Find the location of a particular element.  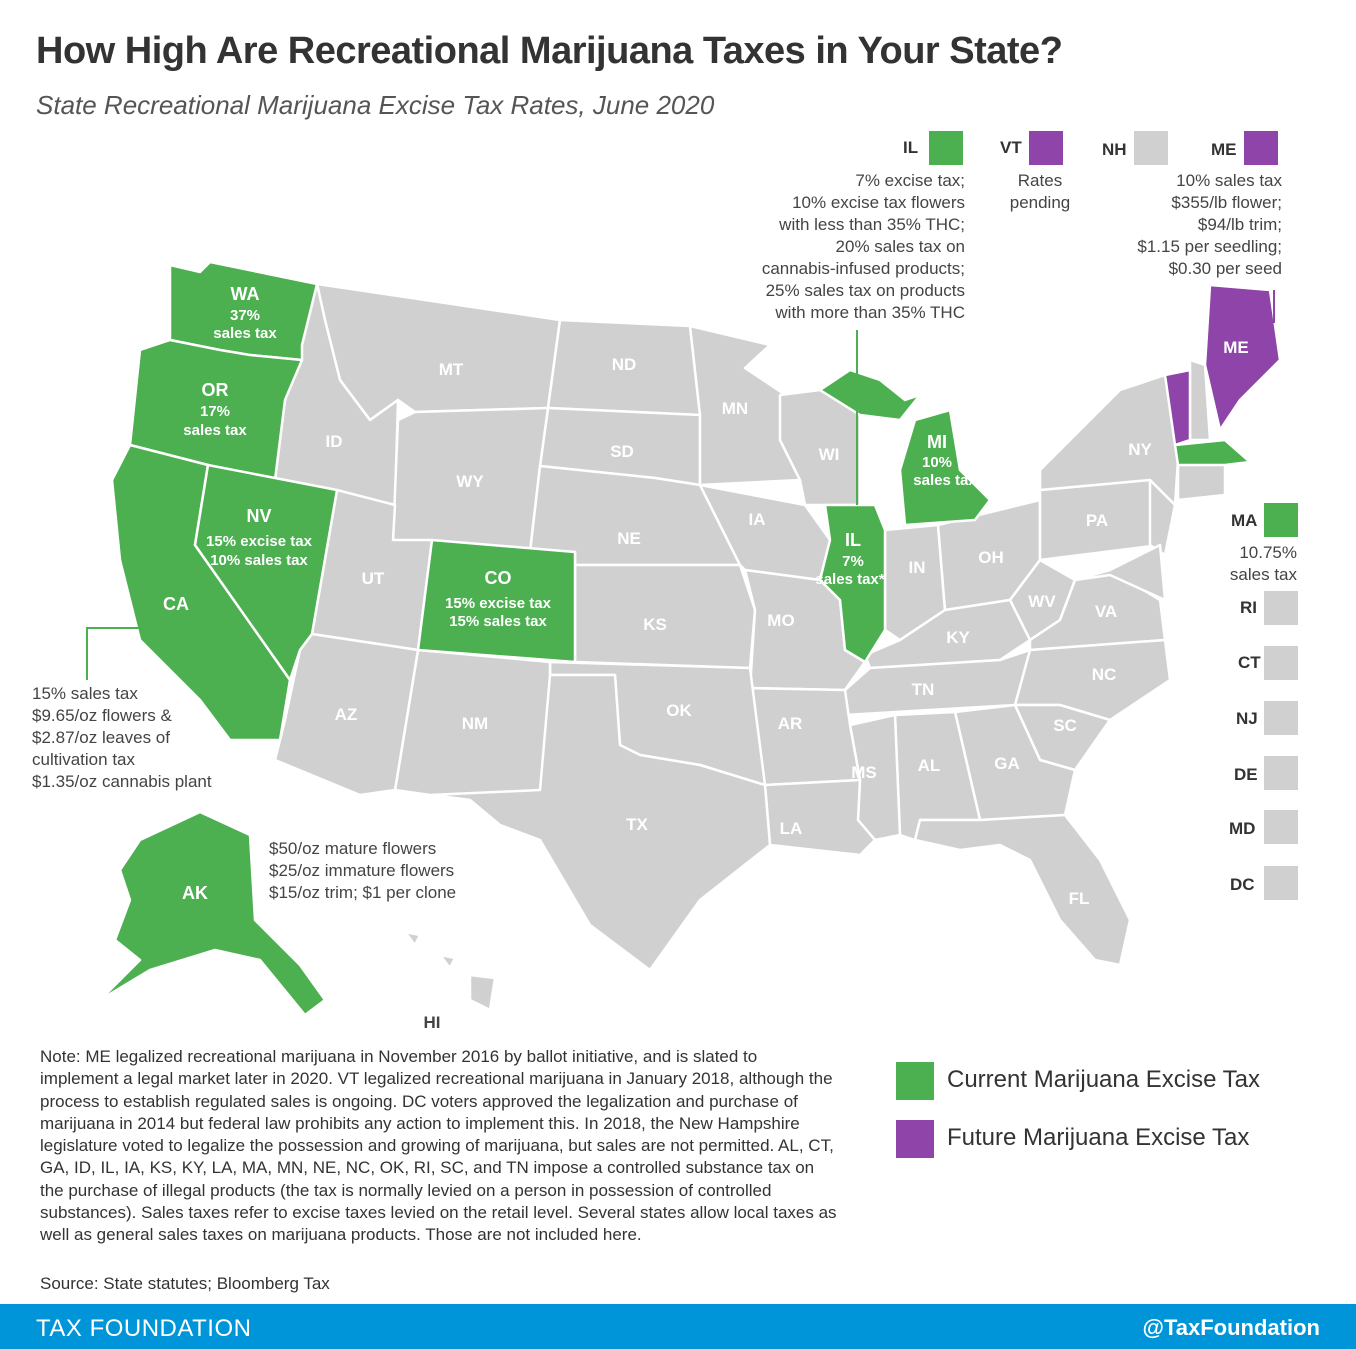

state-label-tx: TX is located at coordinates (637, 824).